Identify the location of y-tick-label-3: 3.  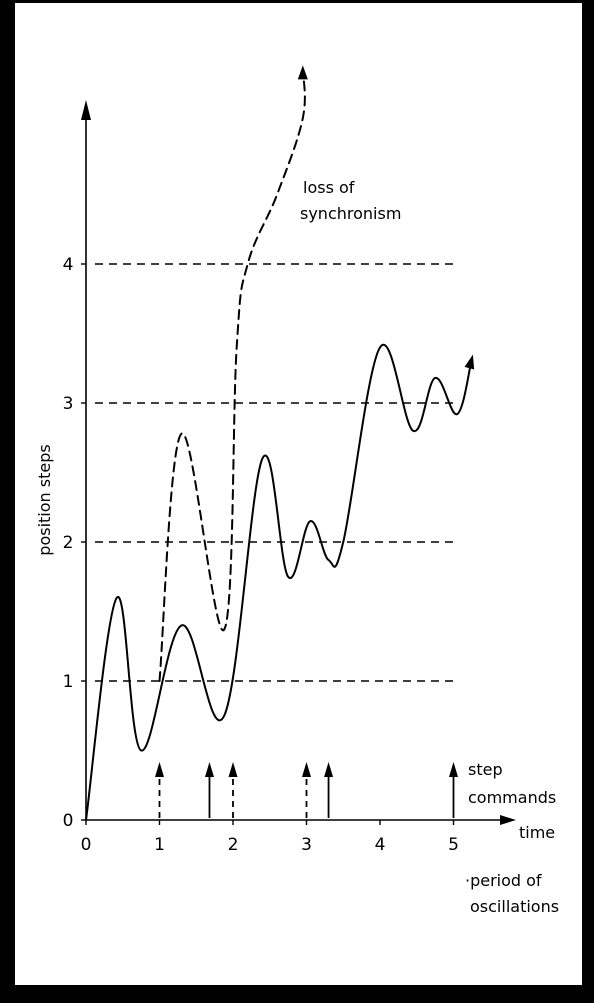
(68, 404).